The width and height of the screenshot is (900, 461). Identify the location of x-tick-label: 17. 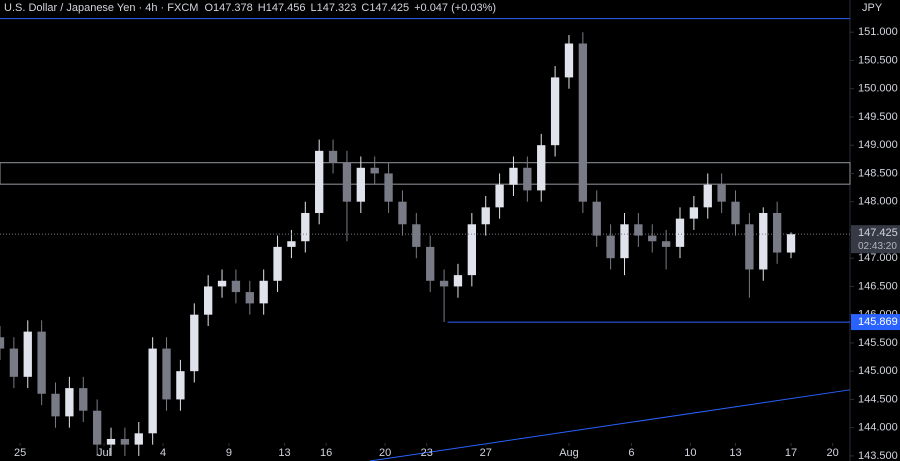
(791, 453).